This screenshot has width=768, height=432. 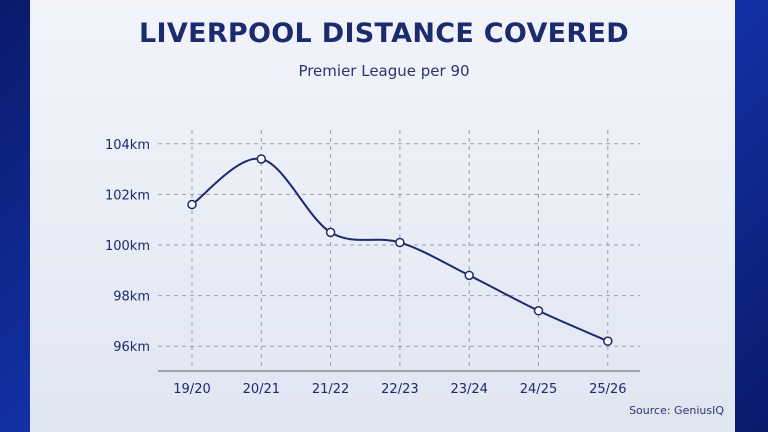 I want to click on x-tick-label: 25/26, so click(x=607, y=389).